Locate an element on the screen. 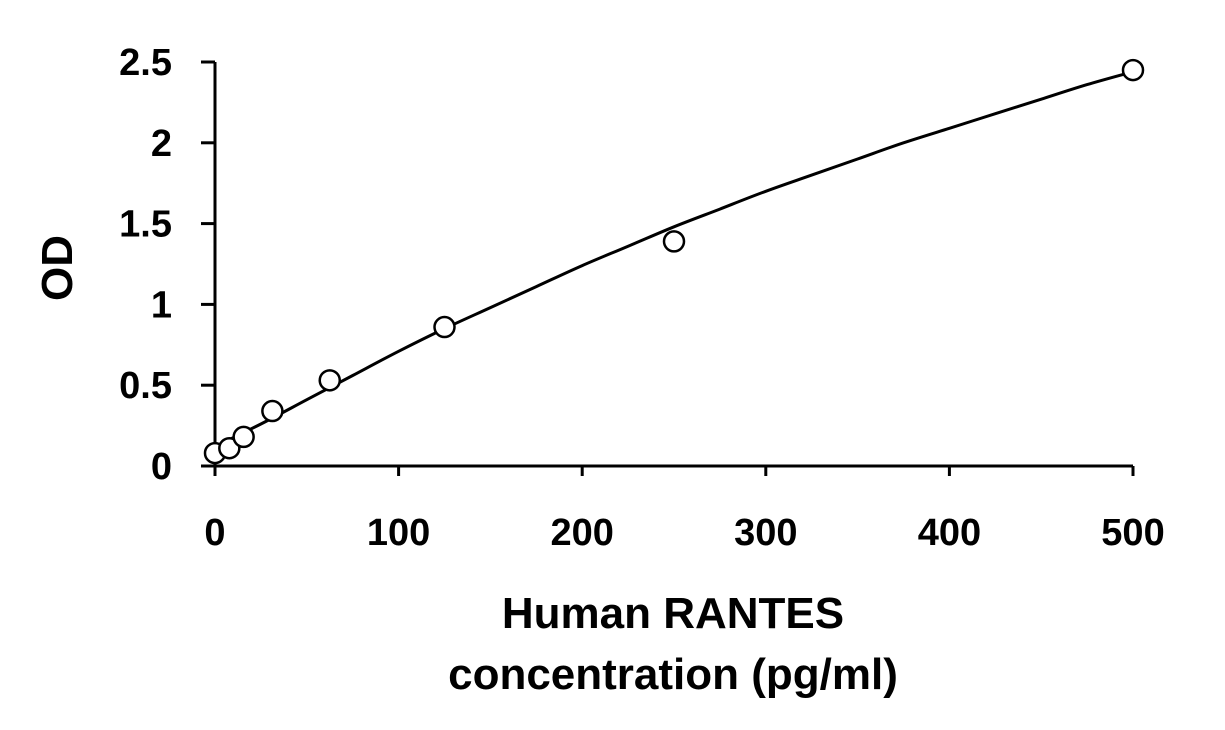 This screenshot has height=730, width=1225. x-axis-title-line-2: concentration (pg/ml) is located at coordinates (673, 674).